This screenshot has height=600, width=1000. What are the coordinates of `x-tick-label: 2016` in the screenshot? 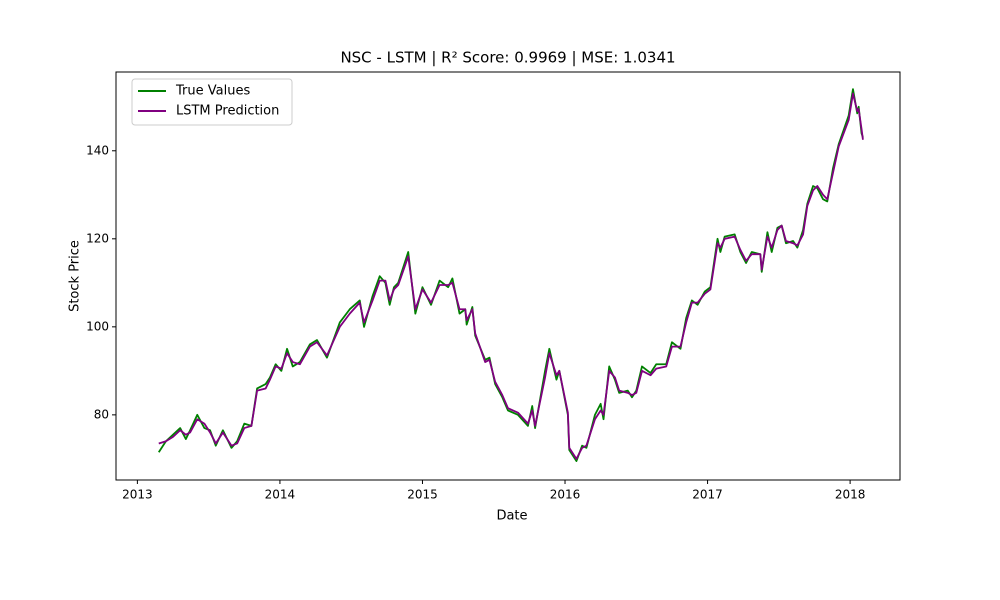 It's located at (565, 495).